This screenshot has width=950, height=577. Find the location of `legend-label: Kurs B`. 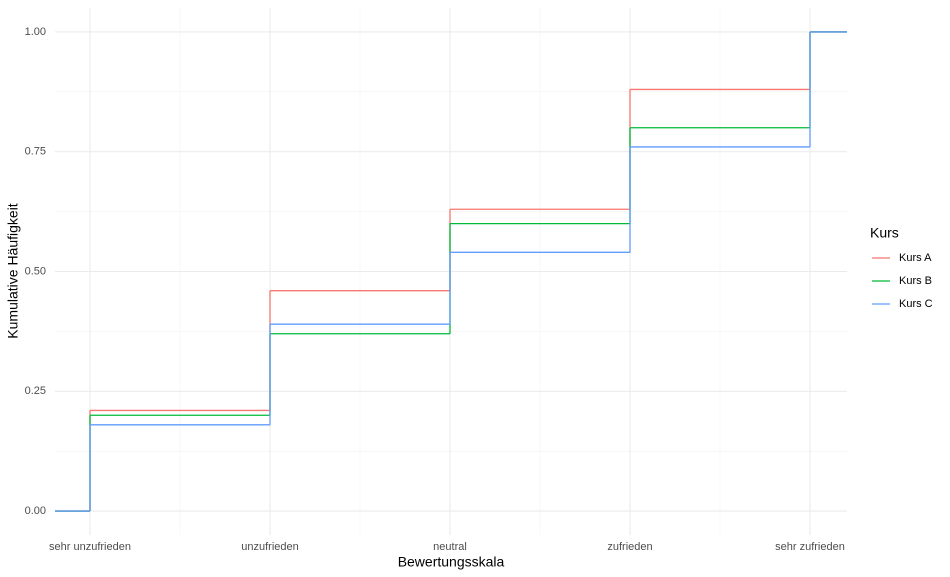

legend-label: Kurs B is located at coordinates (915, 281).